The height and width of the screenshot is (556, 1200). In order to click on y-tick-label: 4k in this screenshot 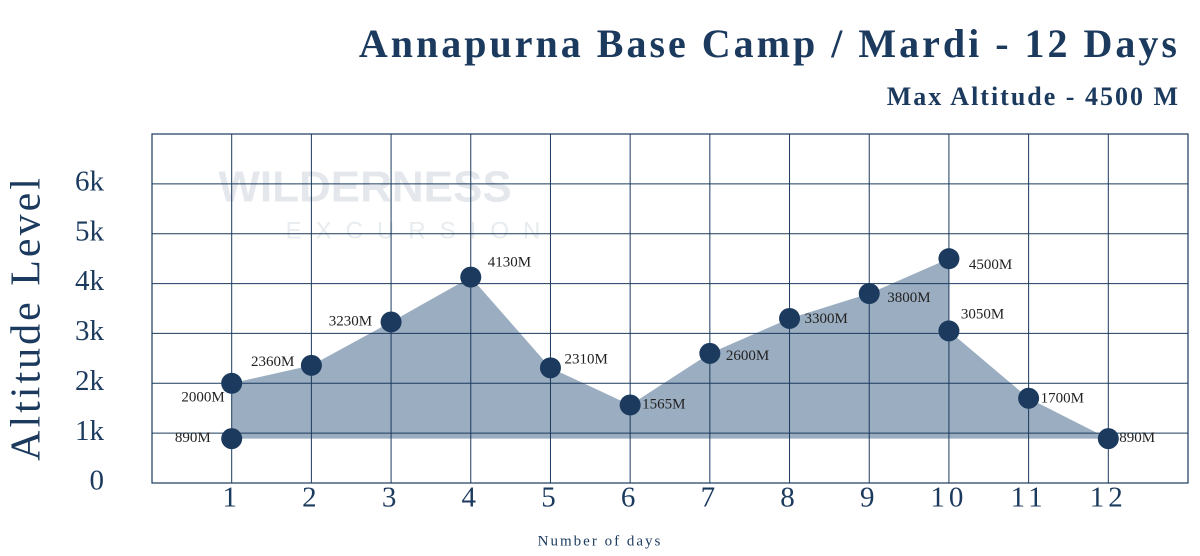, I will do `click(90, 281)`.